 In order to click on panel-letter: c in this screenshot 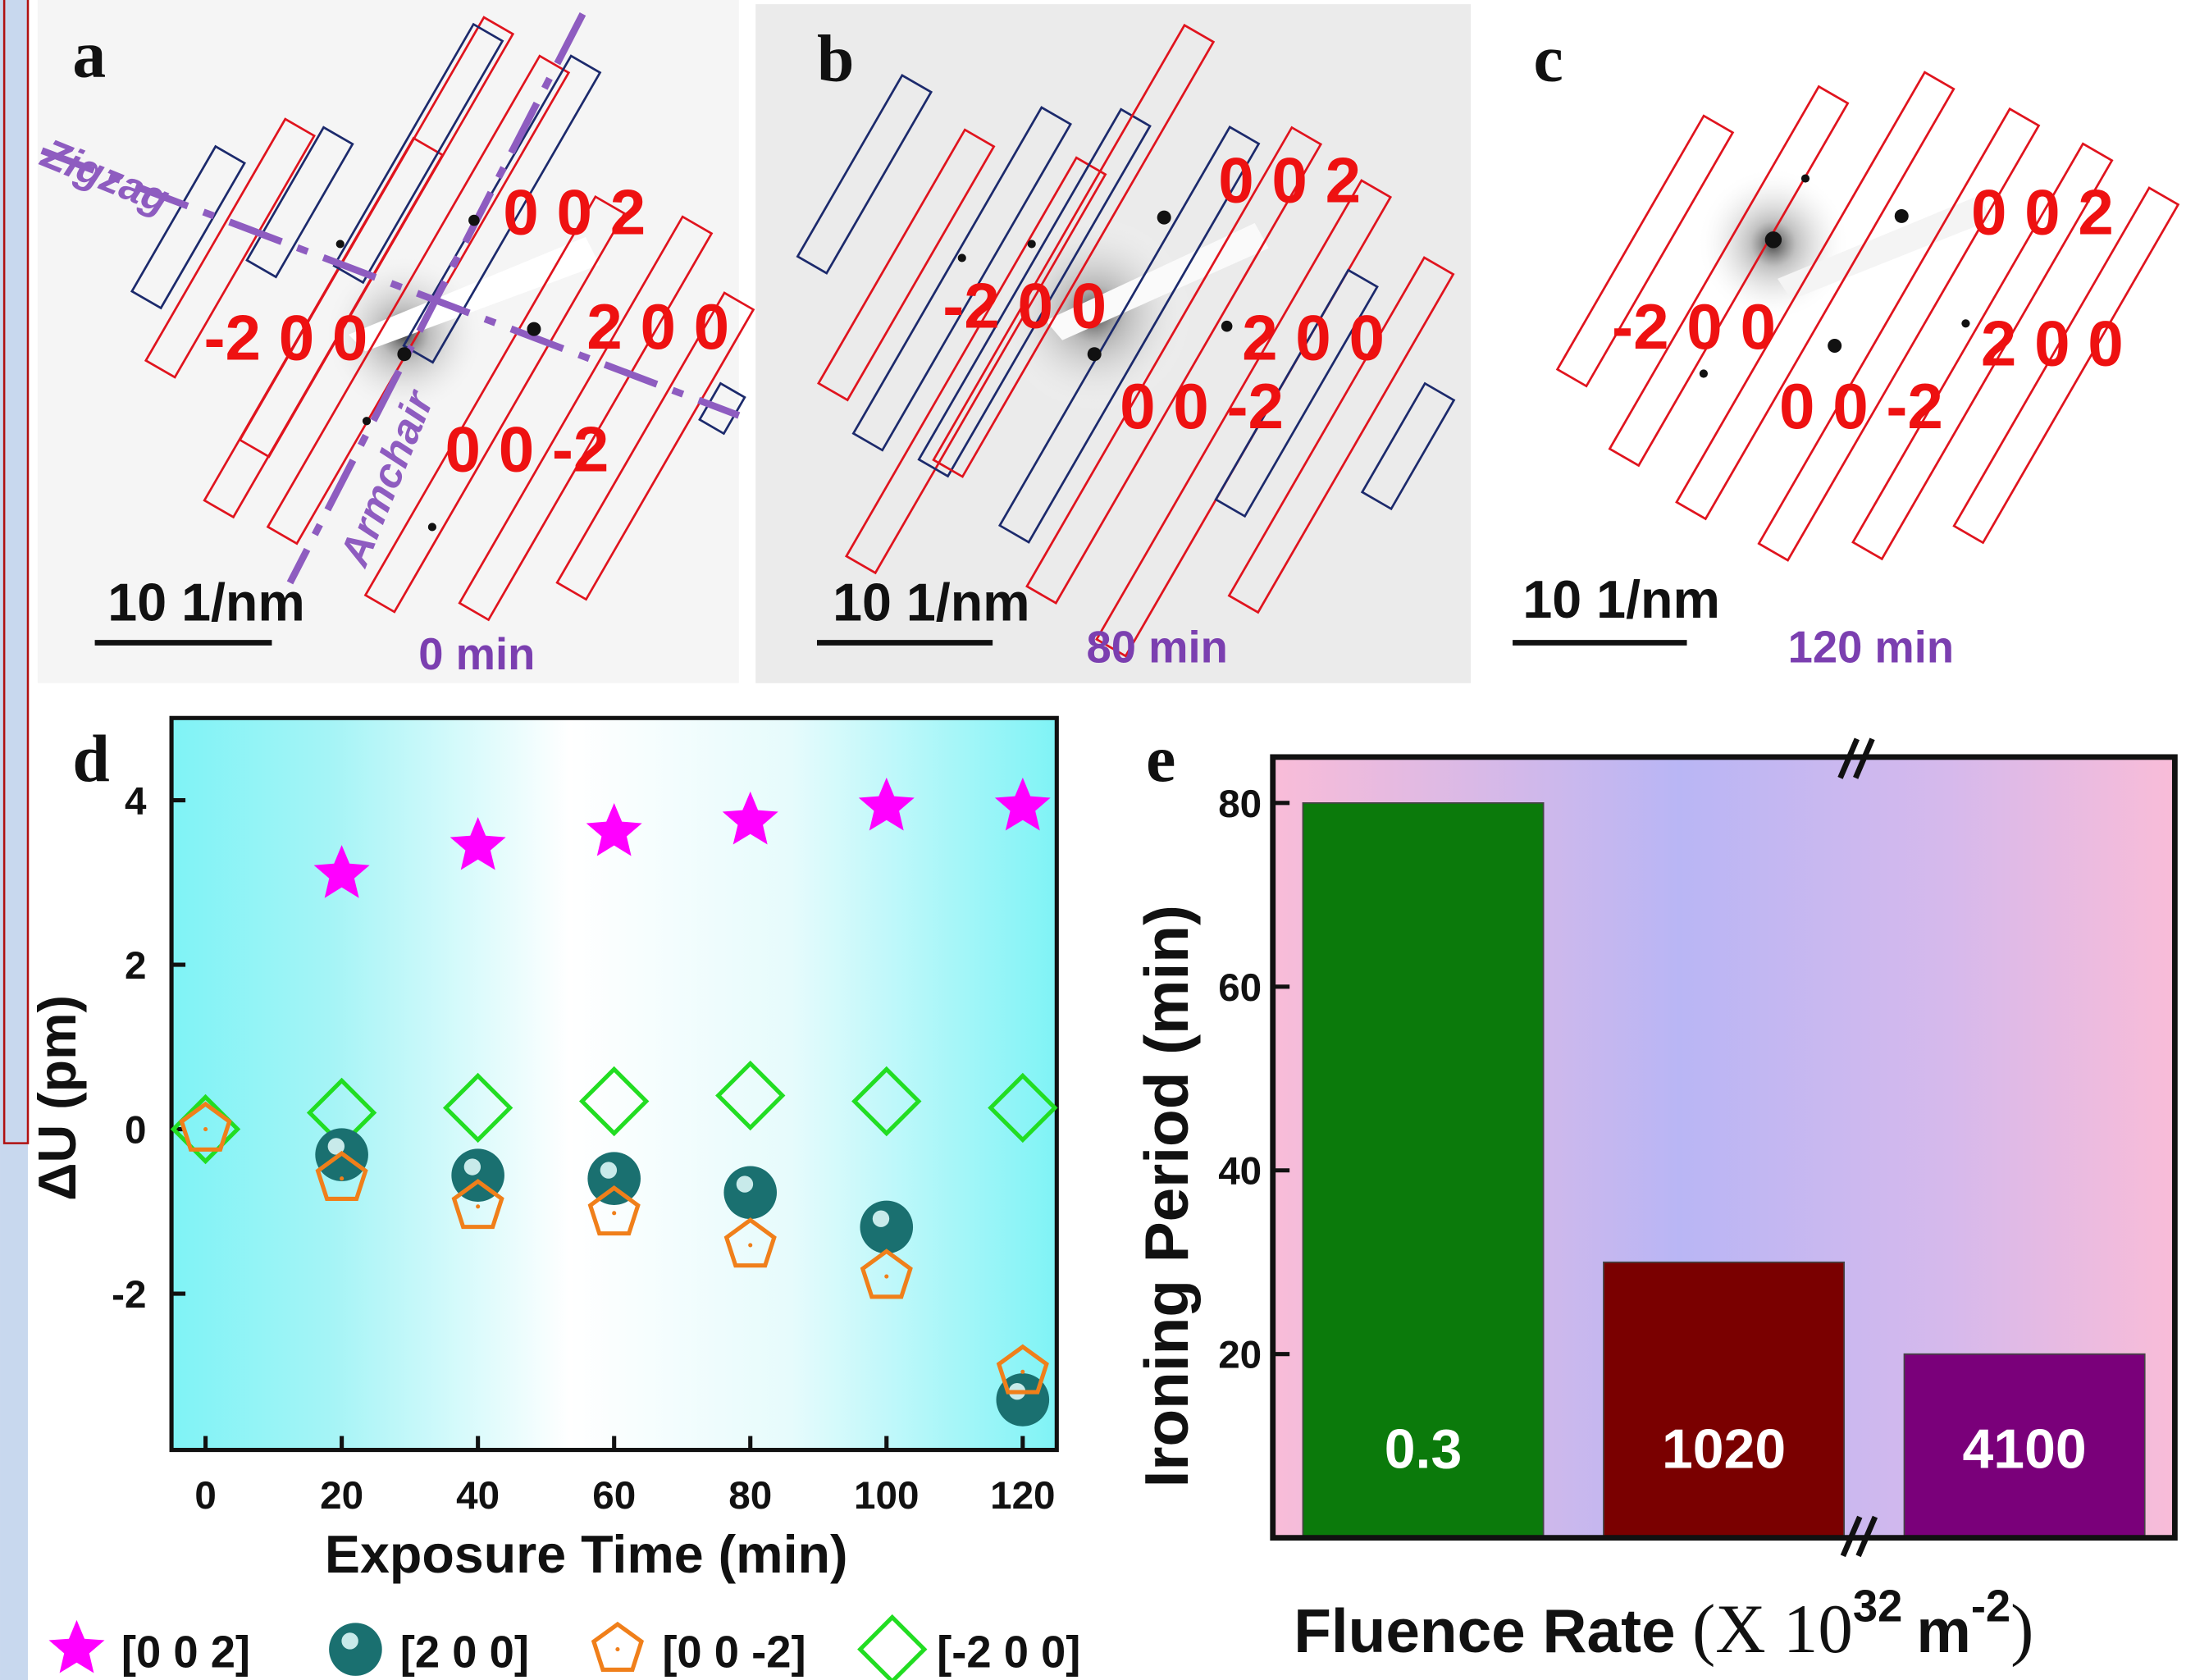, I will do `click(1548, 58)`.